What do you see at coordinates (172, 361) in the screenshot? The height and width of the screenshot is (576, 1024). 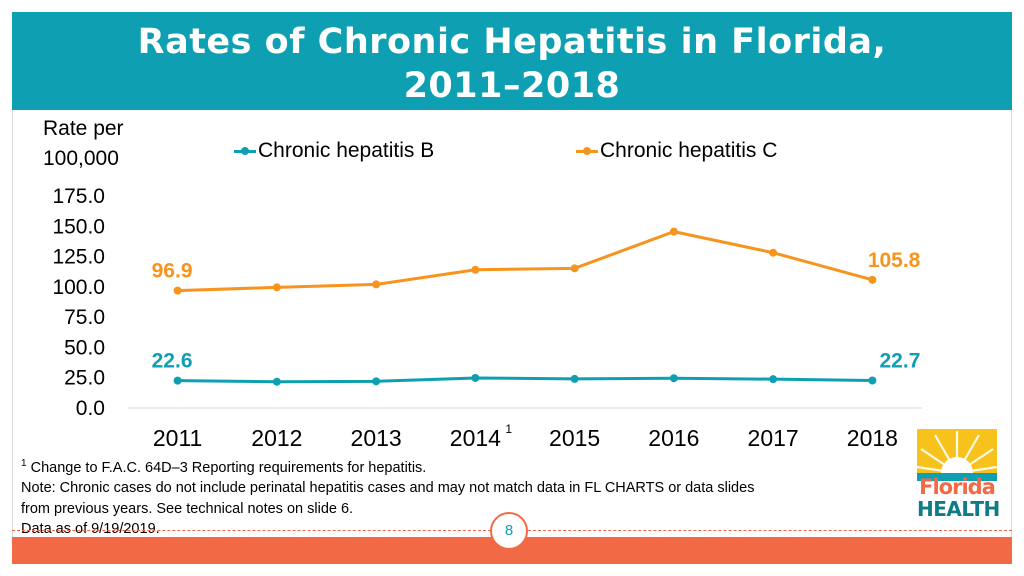 I see `data-label: 22.6` at bounding box center [172, 361].